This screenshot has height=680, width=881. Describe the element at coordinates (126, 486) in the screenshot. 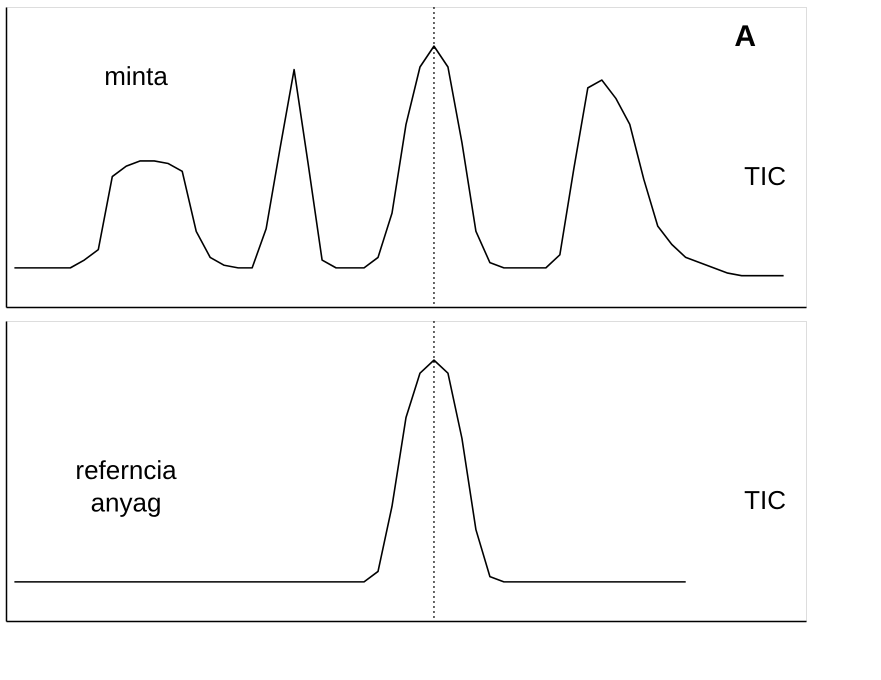

I see `annotation: referncia anyag` at that location.